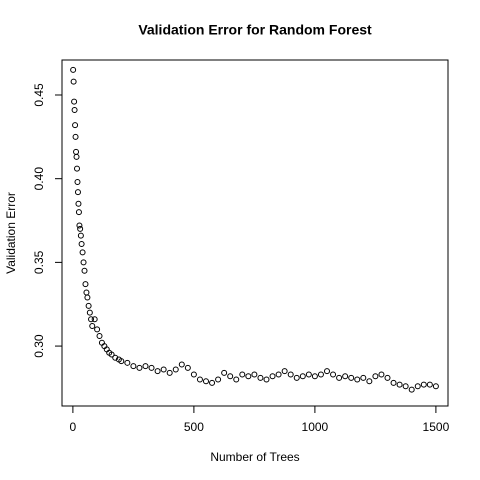 This screenshot has width=480, height=480. Describe the element at coordinates (39, 95) in the screenshot. I see `y-tick-label: 0.45` at that location.